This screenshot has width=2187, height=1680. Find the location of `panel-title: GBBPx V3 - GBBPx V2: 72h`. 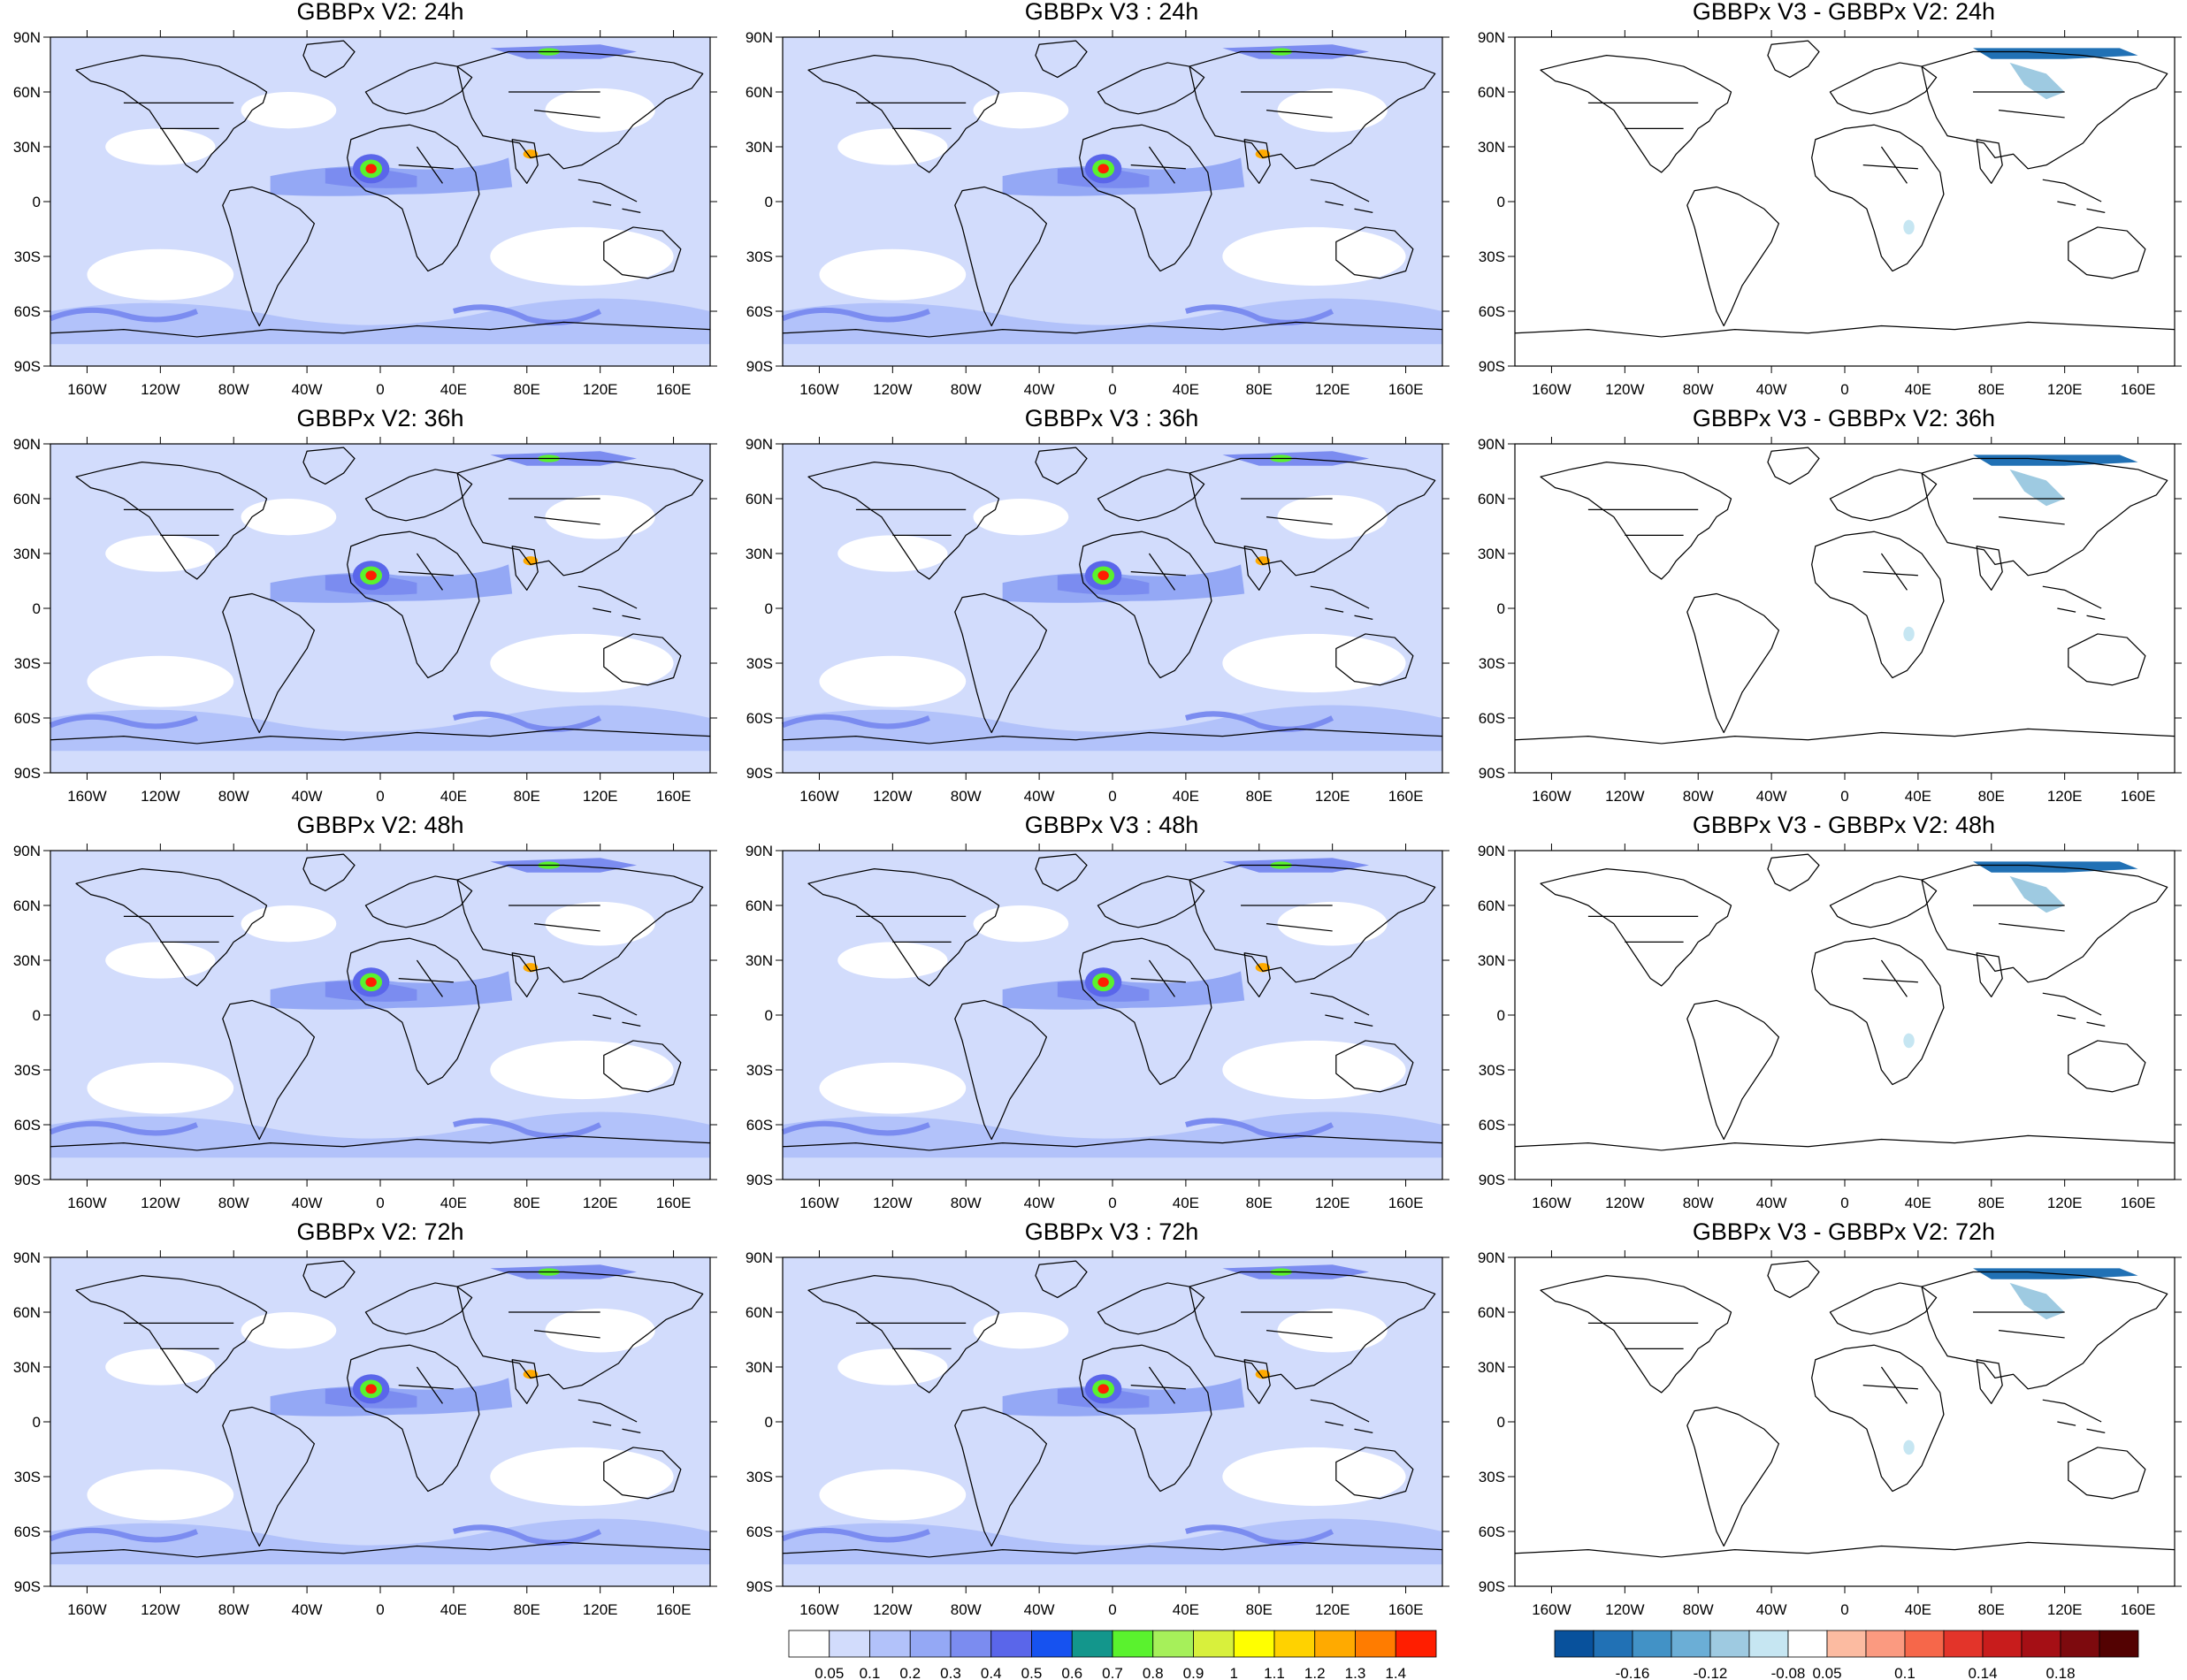

panel-title: GBBPx V3 - GBBPx V2: 72h is located at coordinates (1844, 1231).